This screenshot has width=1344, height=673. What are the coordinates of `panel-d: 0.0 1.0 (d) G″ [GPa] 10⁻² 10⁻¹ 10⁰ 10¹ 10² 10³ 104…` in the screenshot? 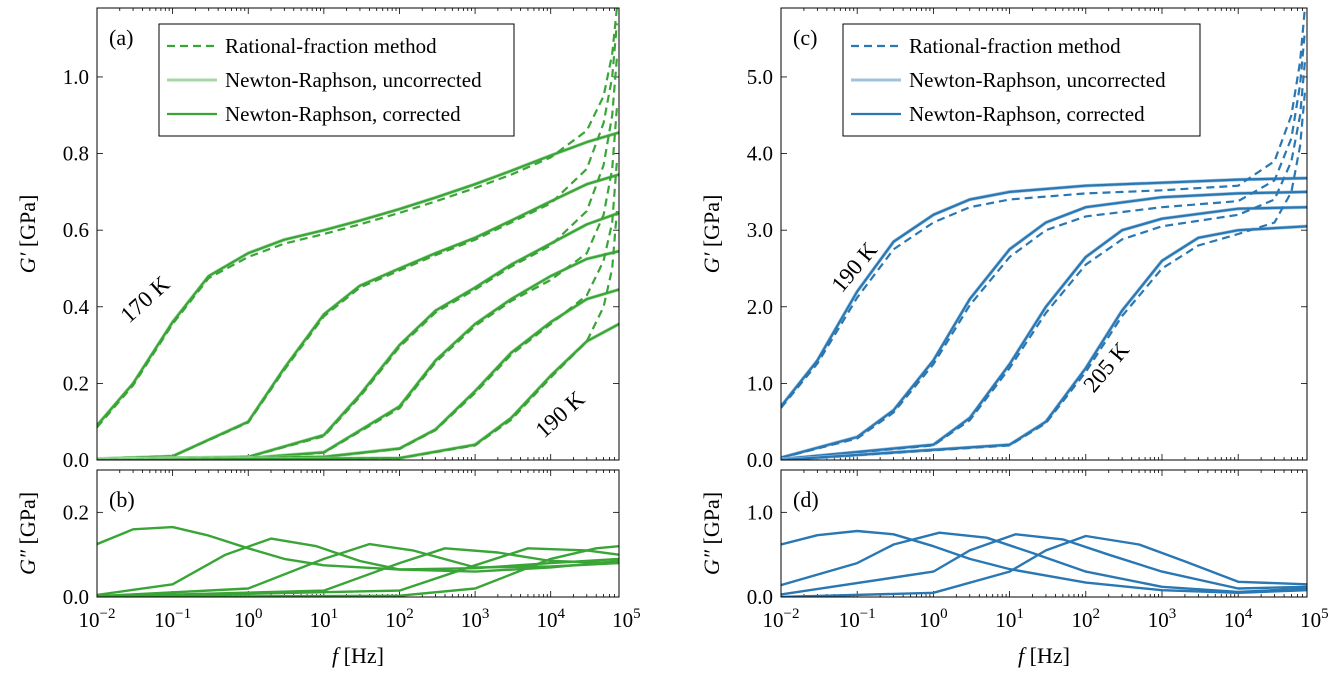 It's located at (1014, 568).